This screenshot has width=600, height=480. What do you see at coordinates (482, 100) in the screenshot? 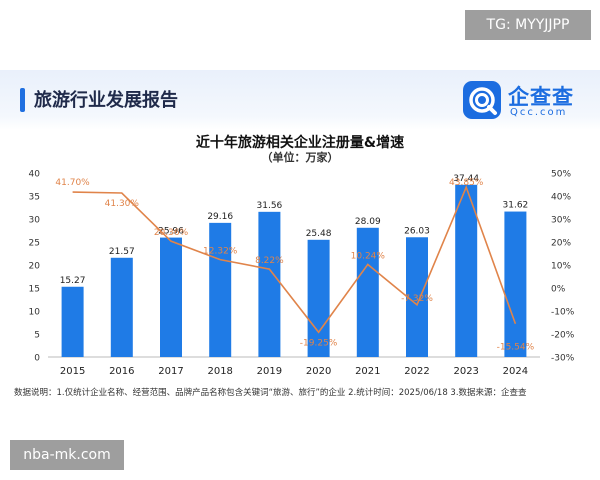
I see `qcc-logo-icon` at bounding box center [482, 100].